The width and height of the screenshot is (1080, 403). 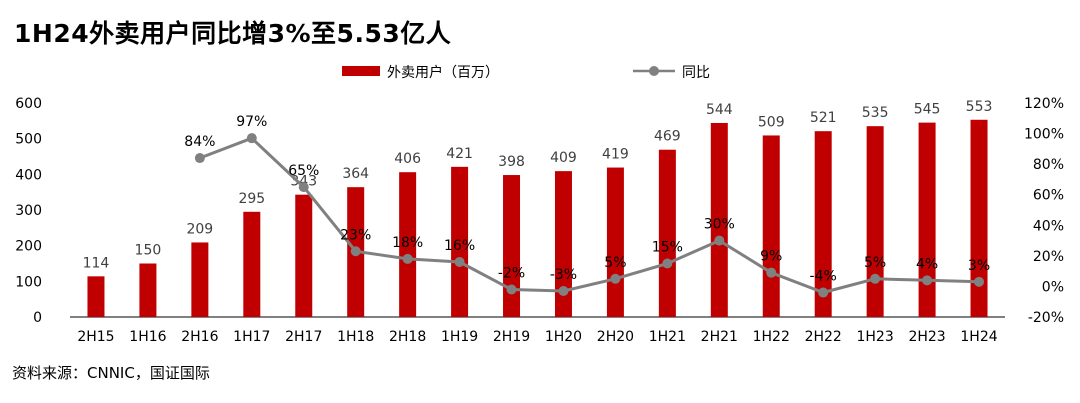 I want to click on bar-value-label: 553, so click(x=979, y=107).